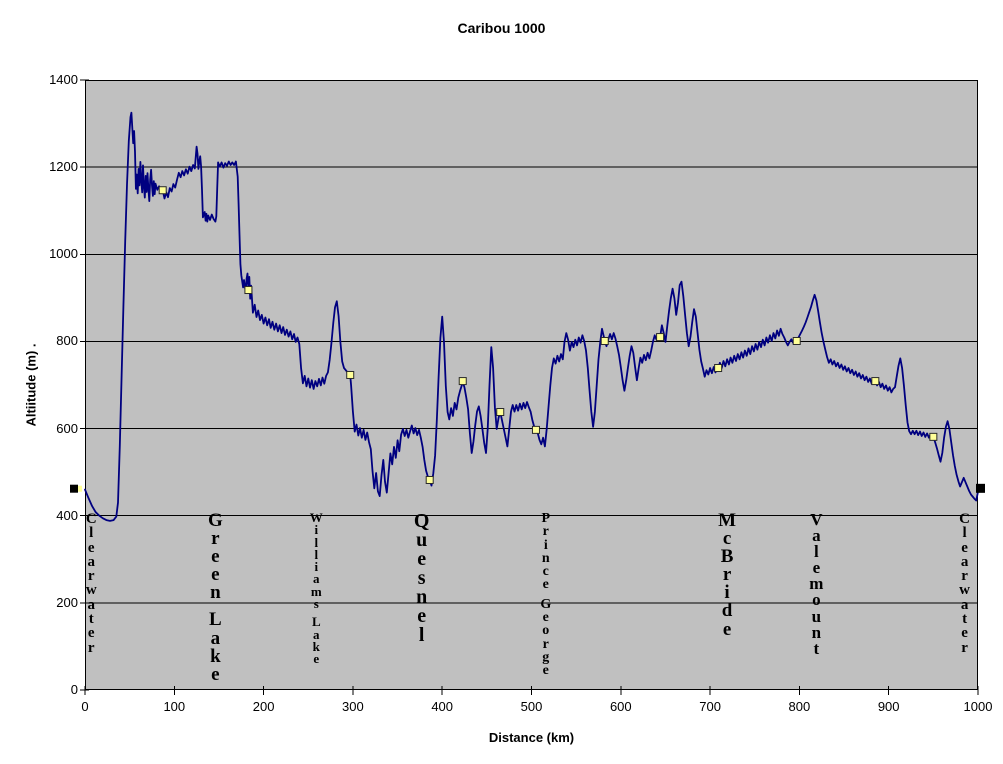 The image size is (1003, 764). I want to click on y-axis-title: Altiitude (m) ., so click(31, 385).